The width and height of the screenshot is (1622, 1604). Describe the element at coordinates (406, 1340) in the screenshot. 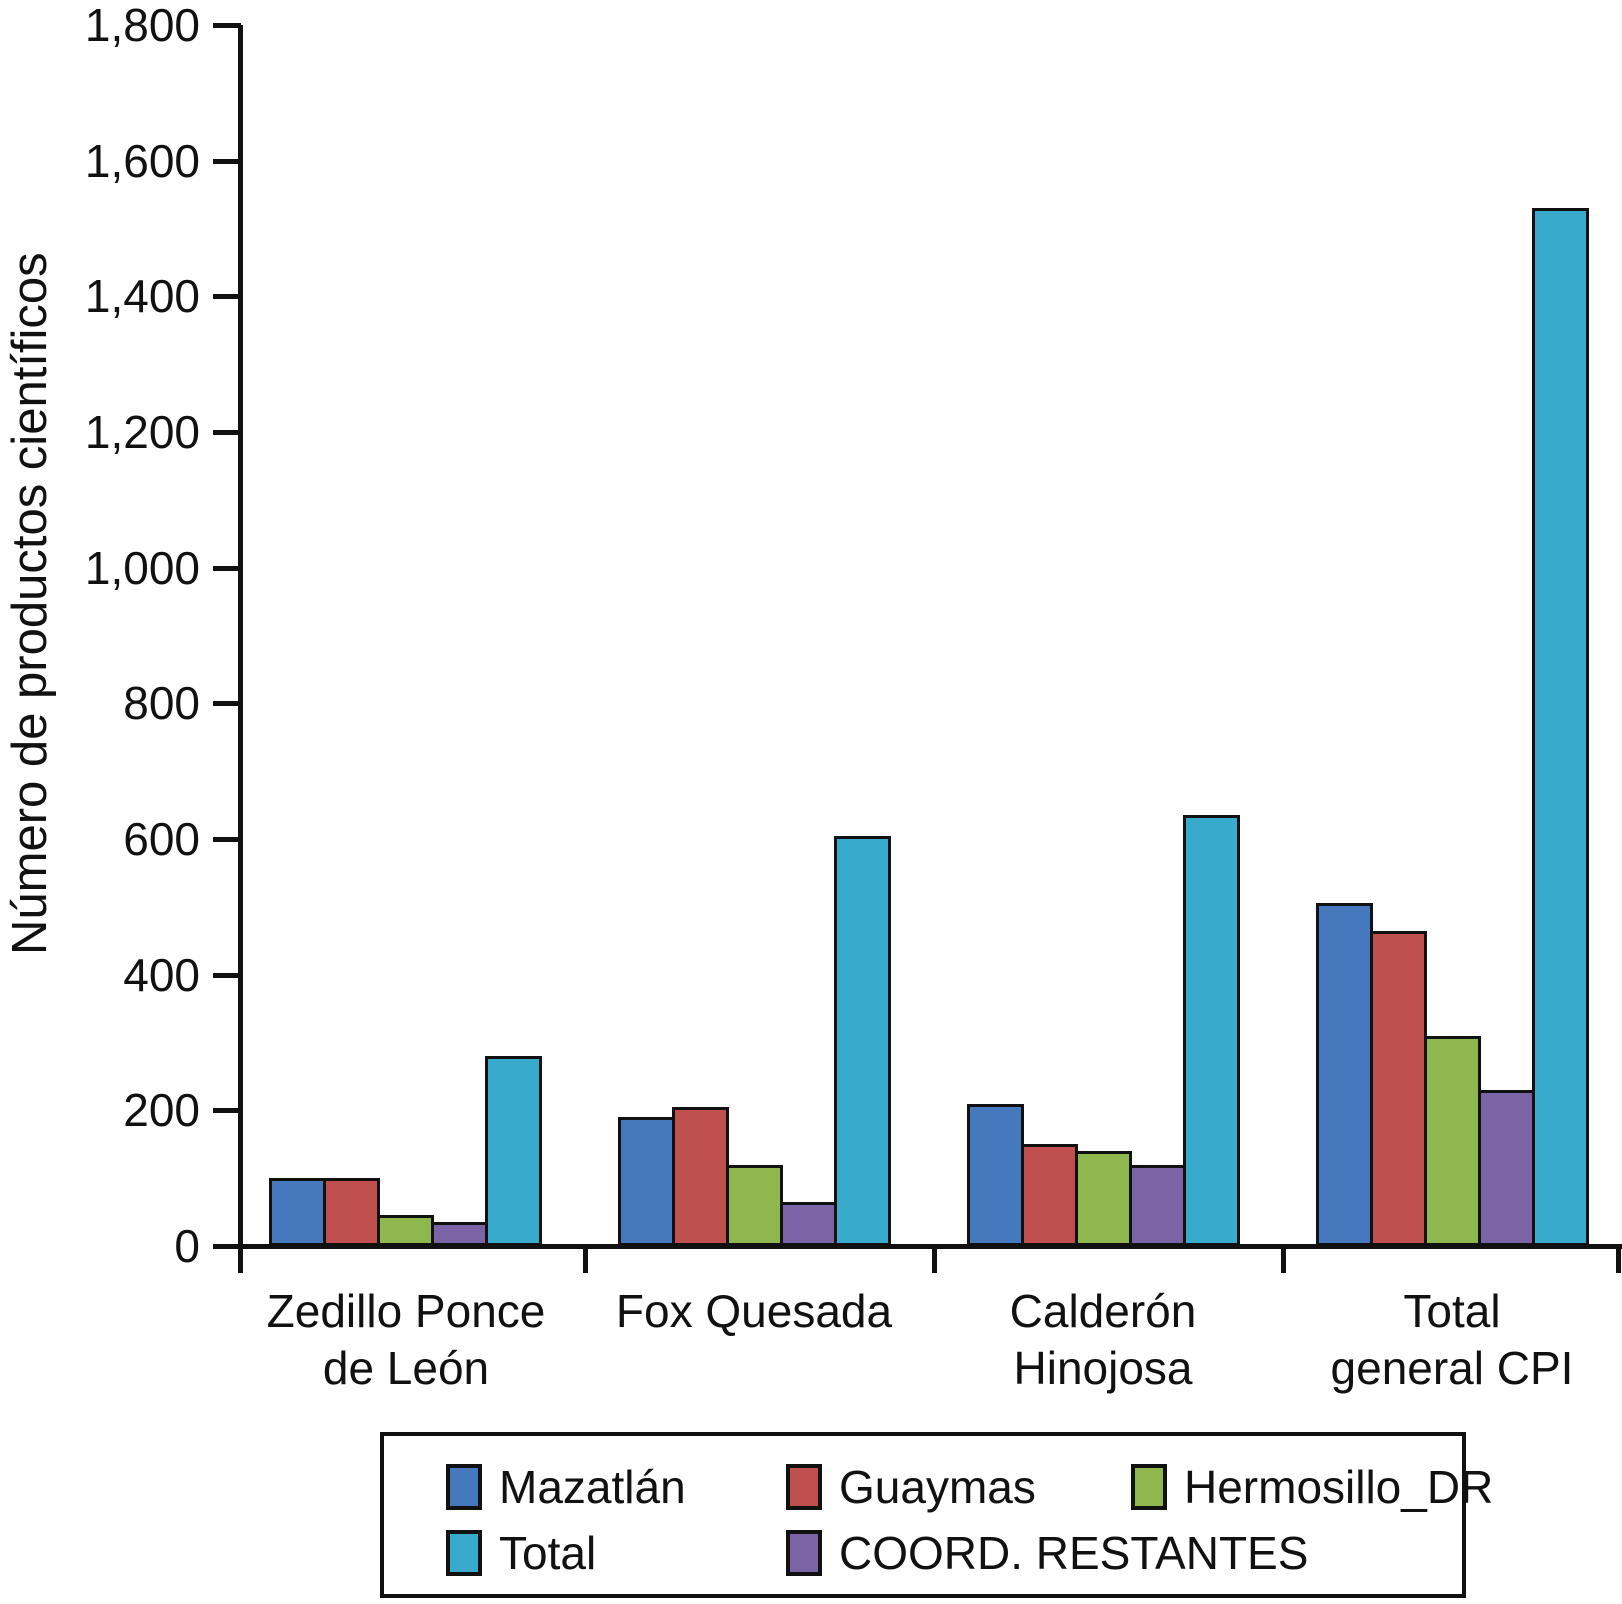

I see `x-category-label-0: Zedillo Ponce de León` at that location.